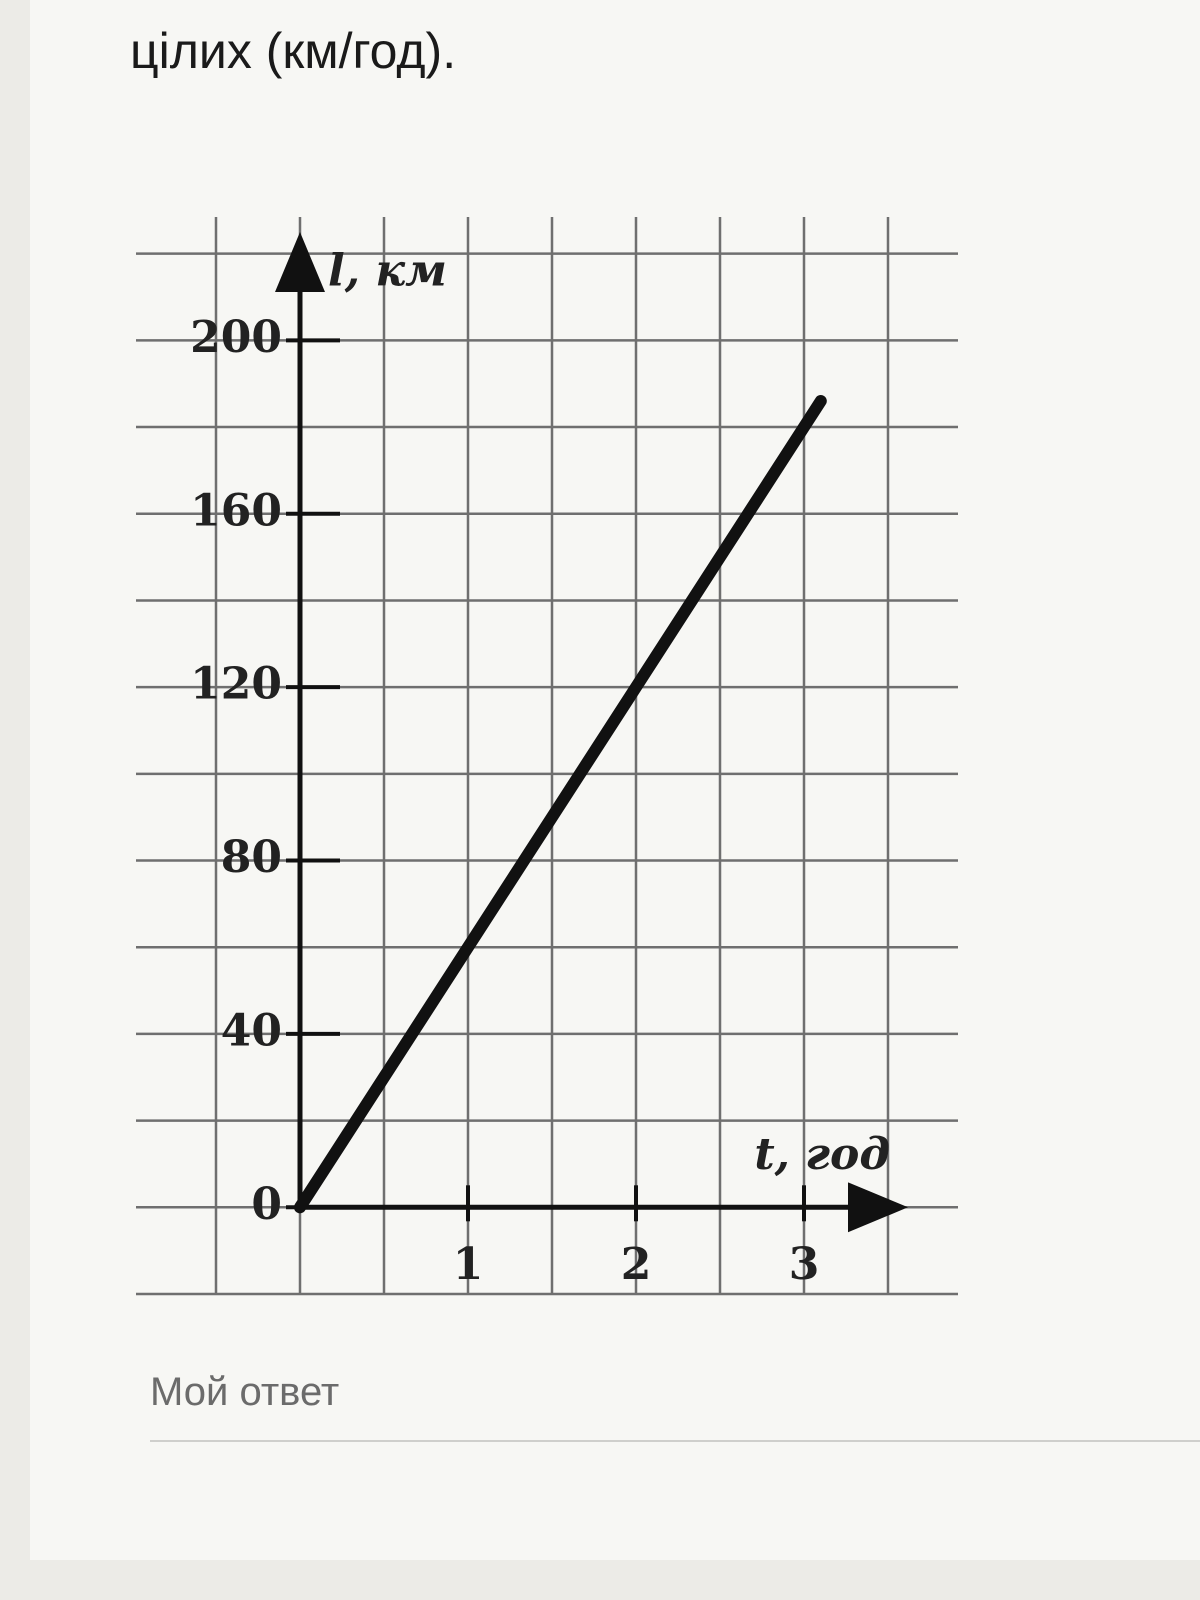 The height and width of the screenshot is (1600, 1200). I want to click on y-axis-label: l, км, so click(387, 271).